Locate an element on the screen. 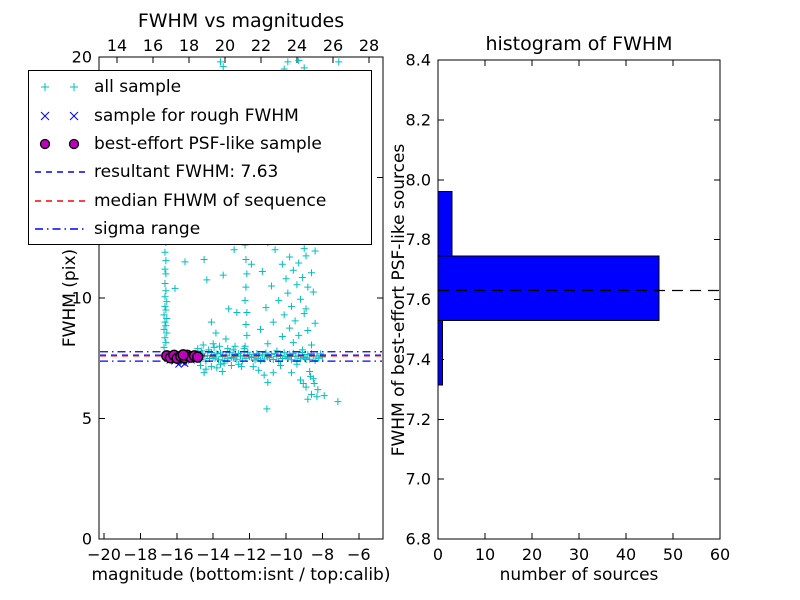 The image size is (800, 600). left-plot-ylabel: FWHM (pix) is located at coordinates (70, 298).